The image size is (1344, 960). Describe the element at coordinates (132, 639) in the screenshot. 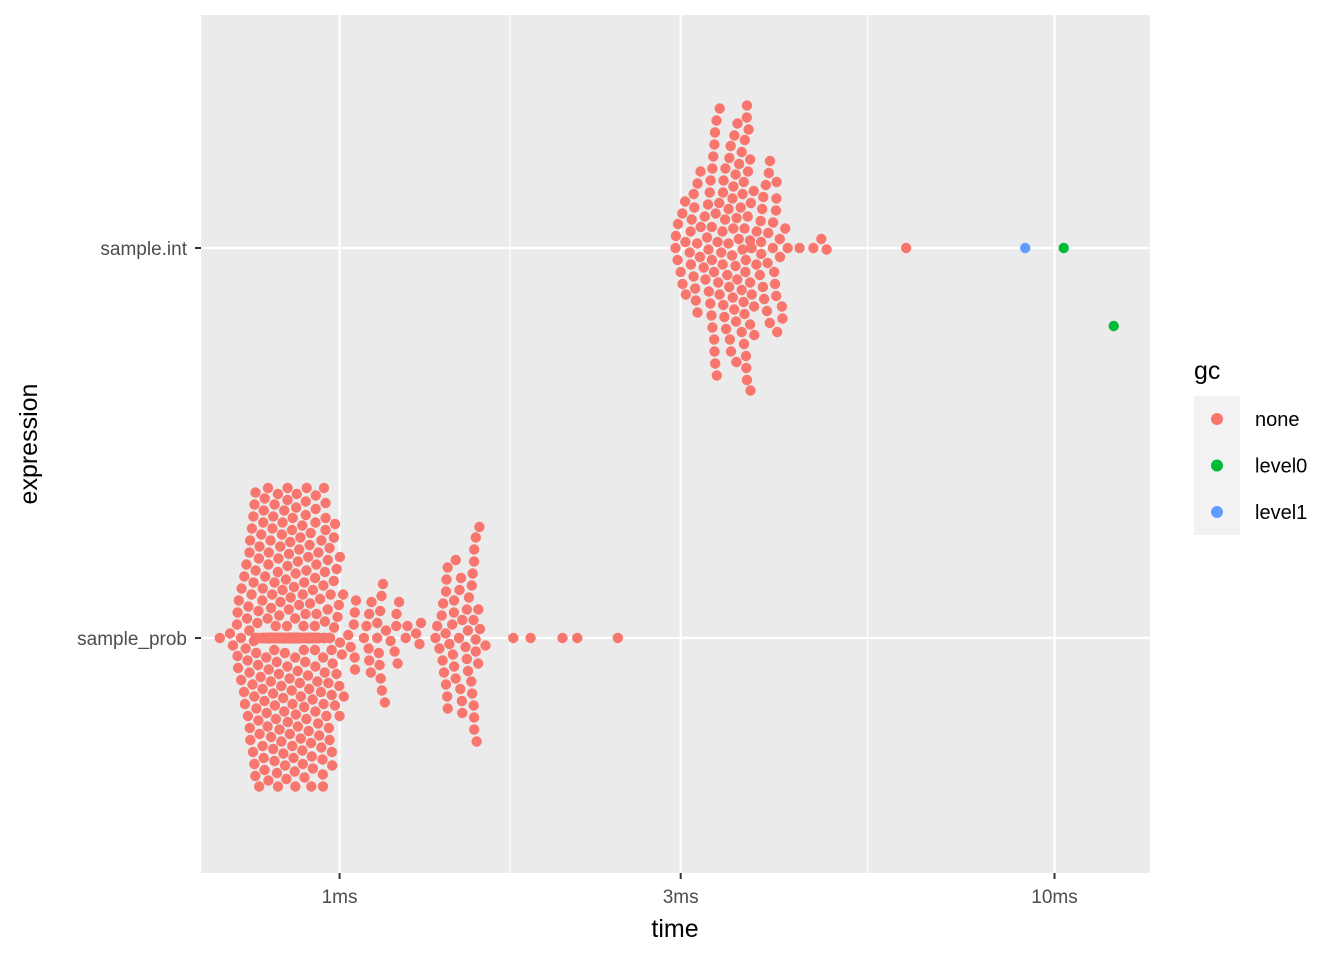

I see `y-tick-label: sample_prob` at that location.